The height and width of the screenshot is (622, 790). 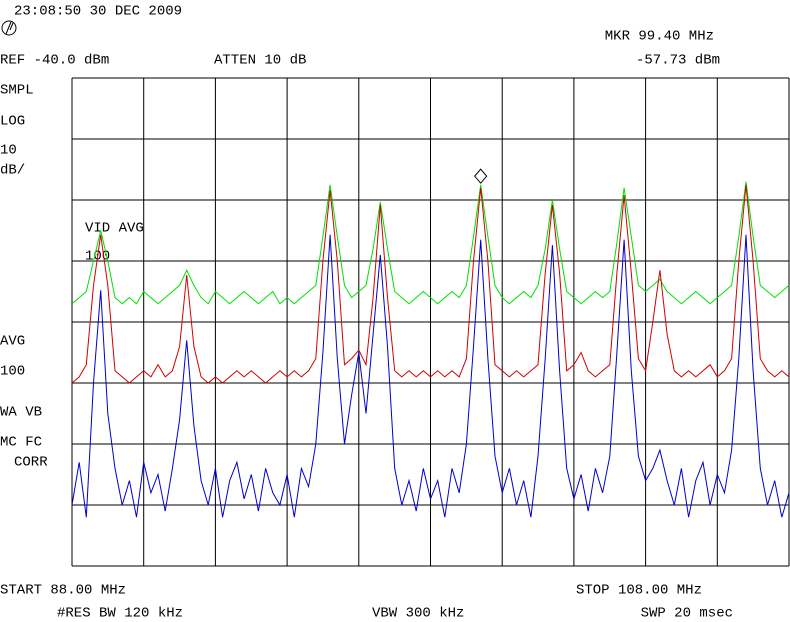 I want to click on marker-frequency: MKR 99.40 MHz, so click(x=659, y=37).